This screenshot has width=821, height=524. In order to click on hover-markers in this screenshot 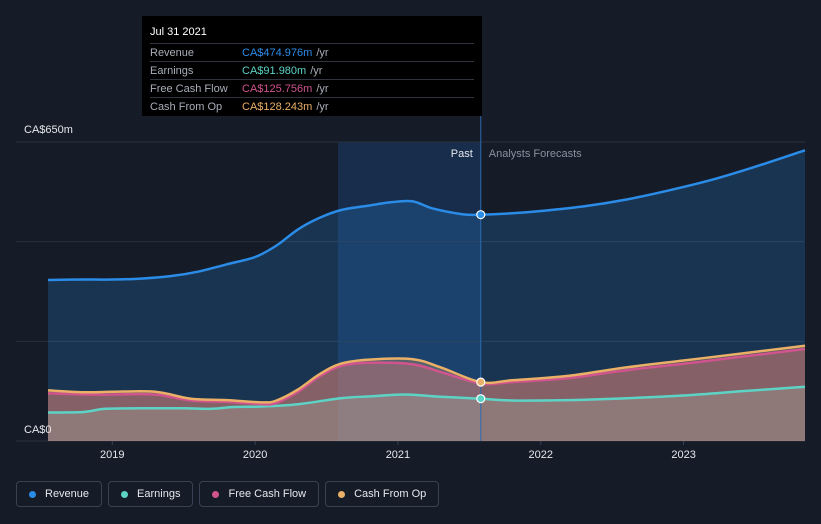, I will do `click(481, 307)`.